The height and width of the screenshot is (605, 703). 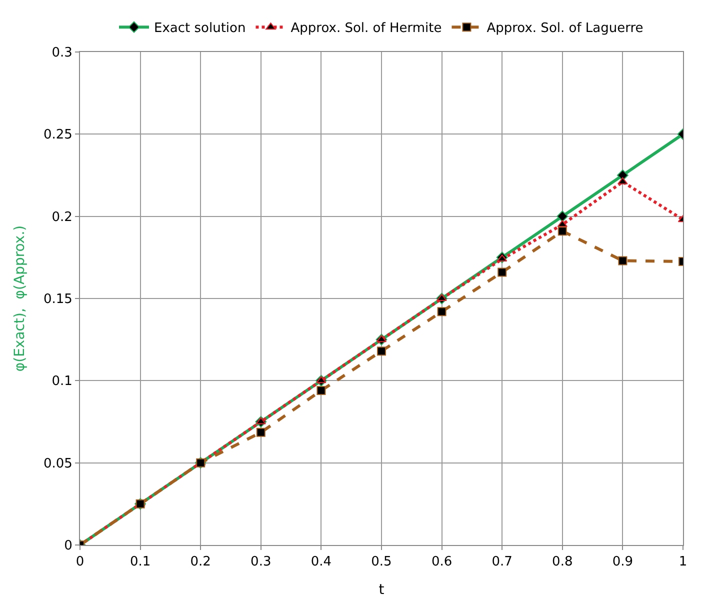 I want to click on x-tick-label: 0.9, so click(x=623, y=562).